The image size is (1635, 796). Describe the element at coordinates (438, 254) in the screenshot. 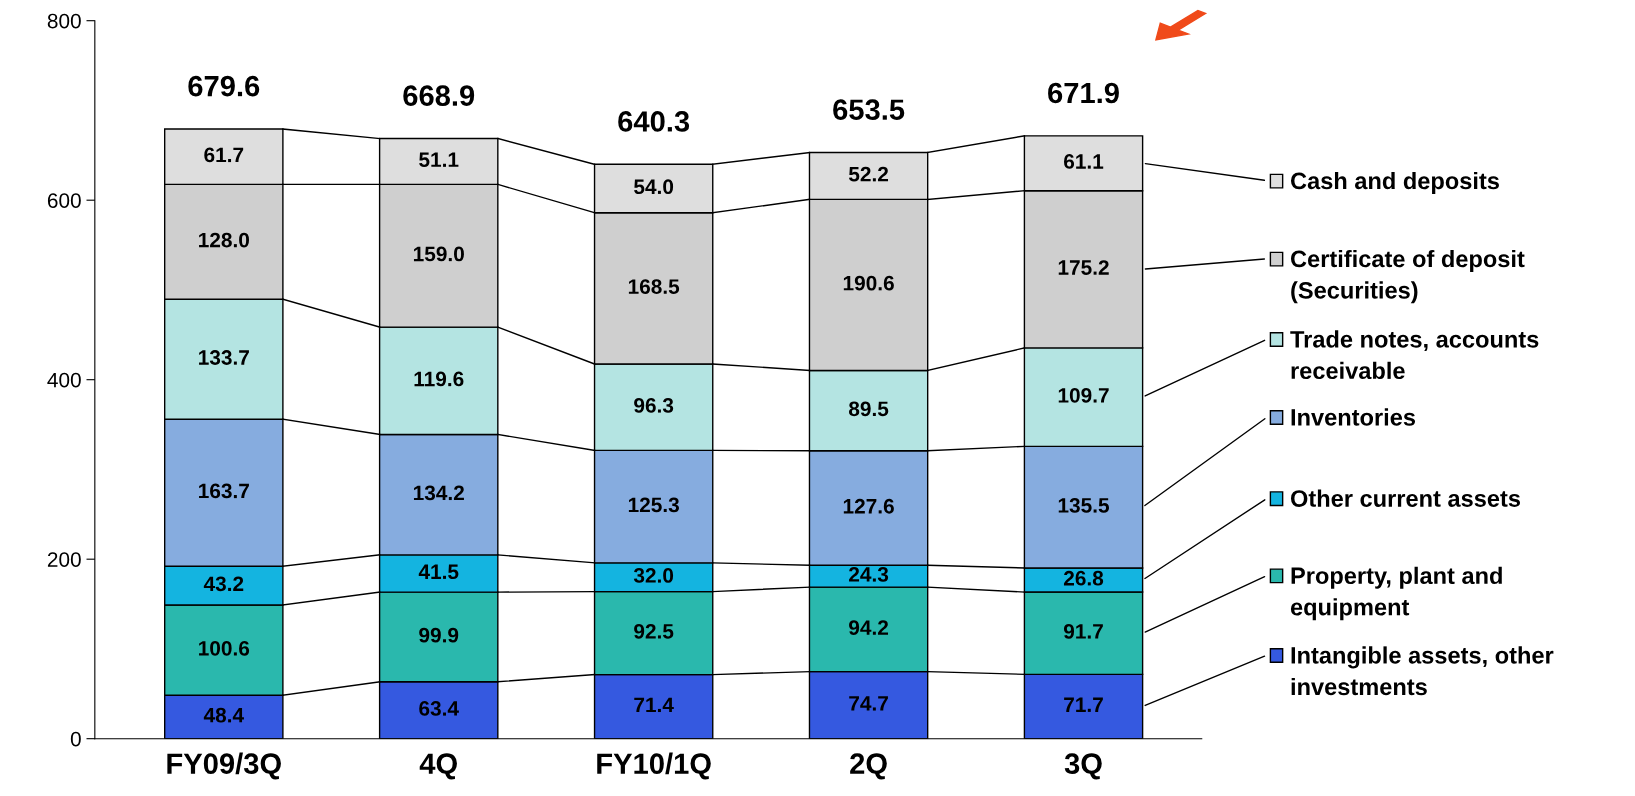

I see `data-label: 159.0` at that location.